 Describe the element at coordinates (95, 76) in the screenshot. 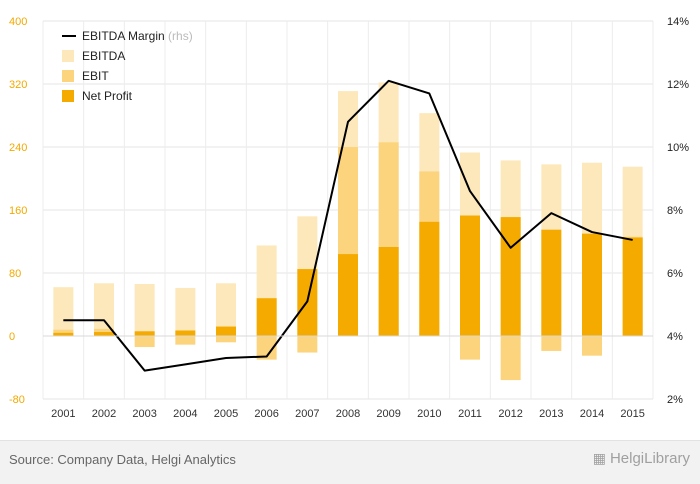

I see `legend-label-ebit: EBIT` at that location.